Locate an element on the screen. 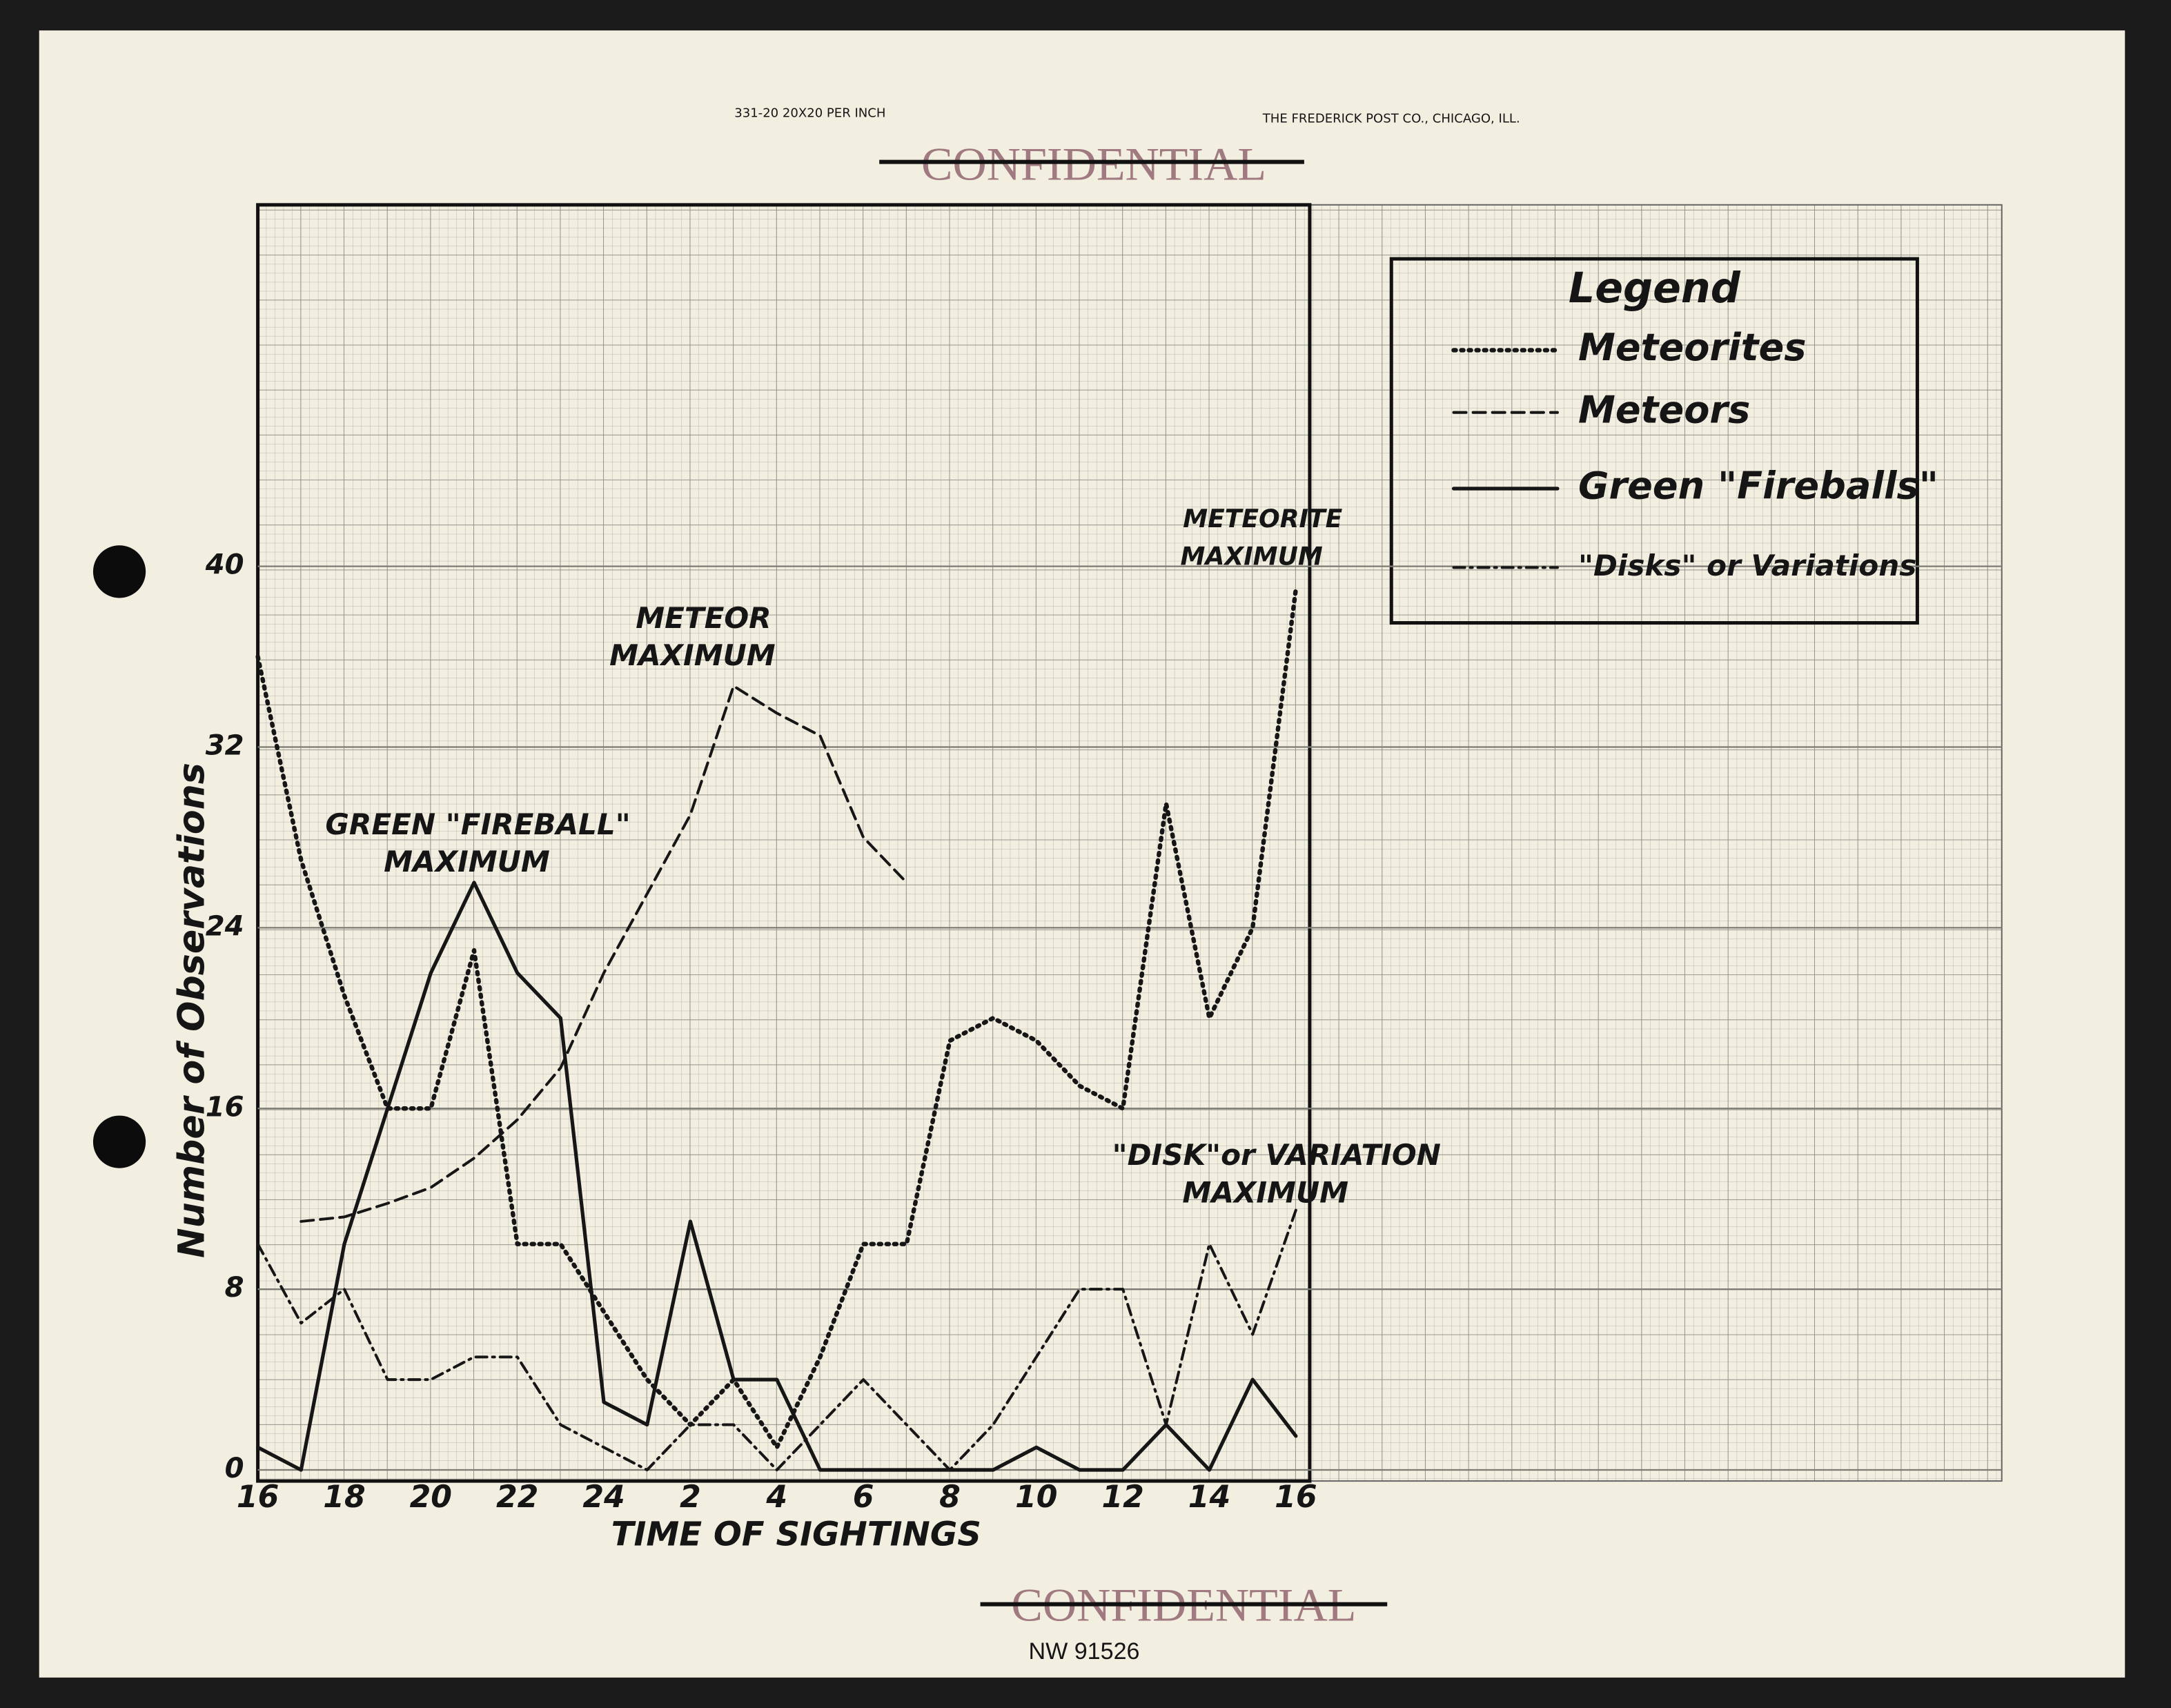 The width and height of the screenshot is (2171, 1708). document-id: NW 91526 is located at coordinates (1083, 1651).